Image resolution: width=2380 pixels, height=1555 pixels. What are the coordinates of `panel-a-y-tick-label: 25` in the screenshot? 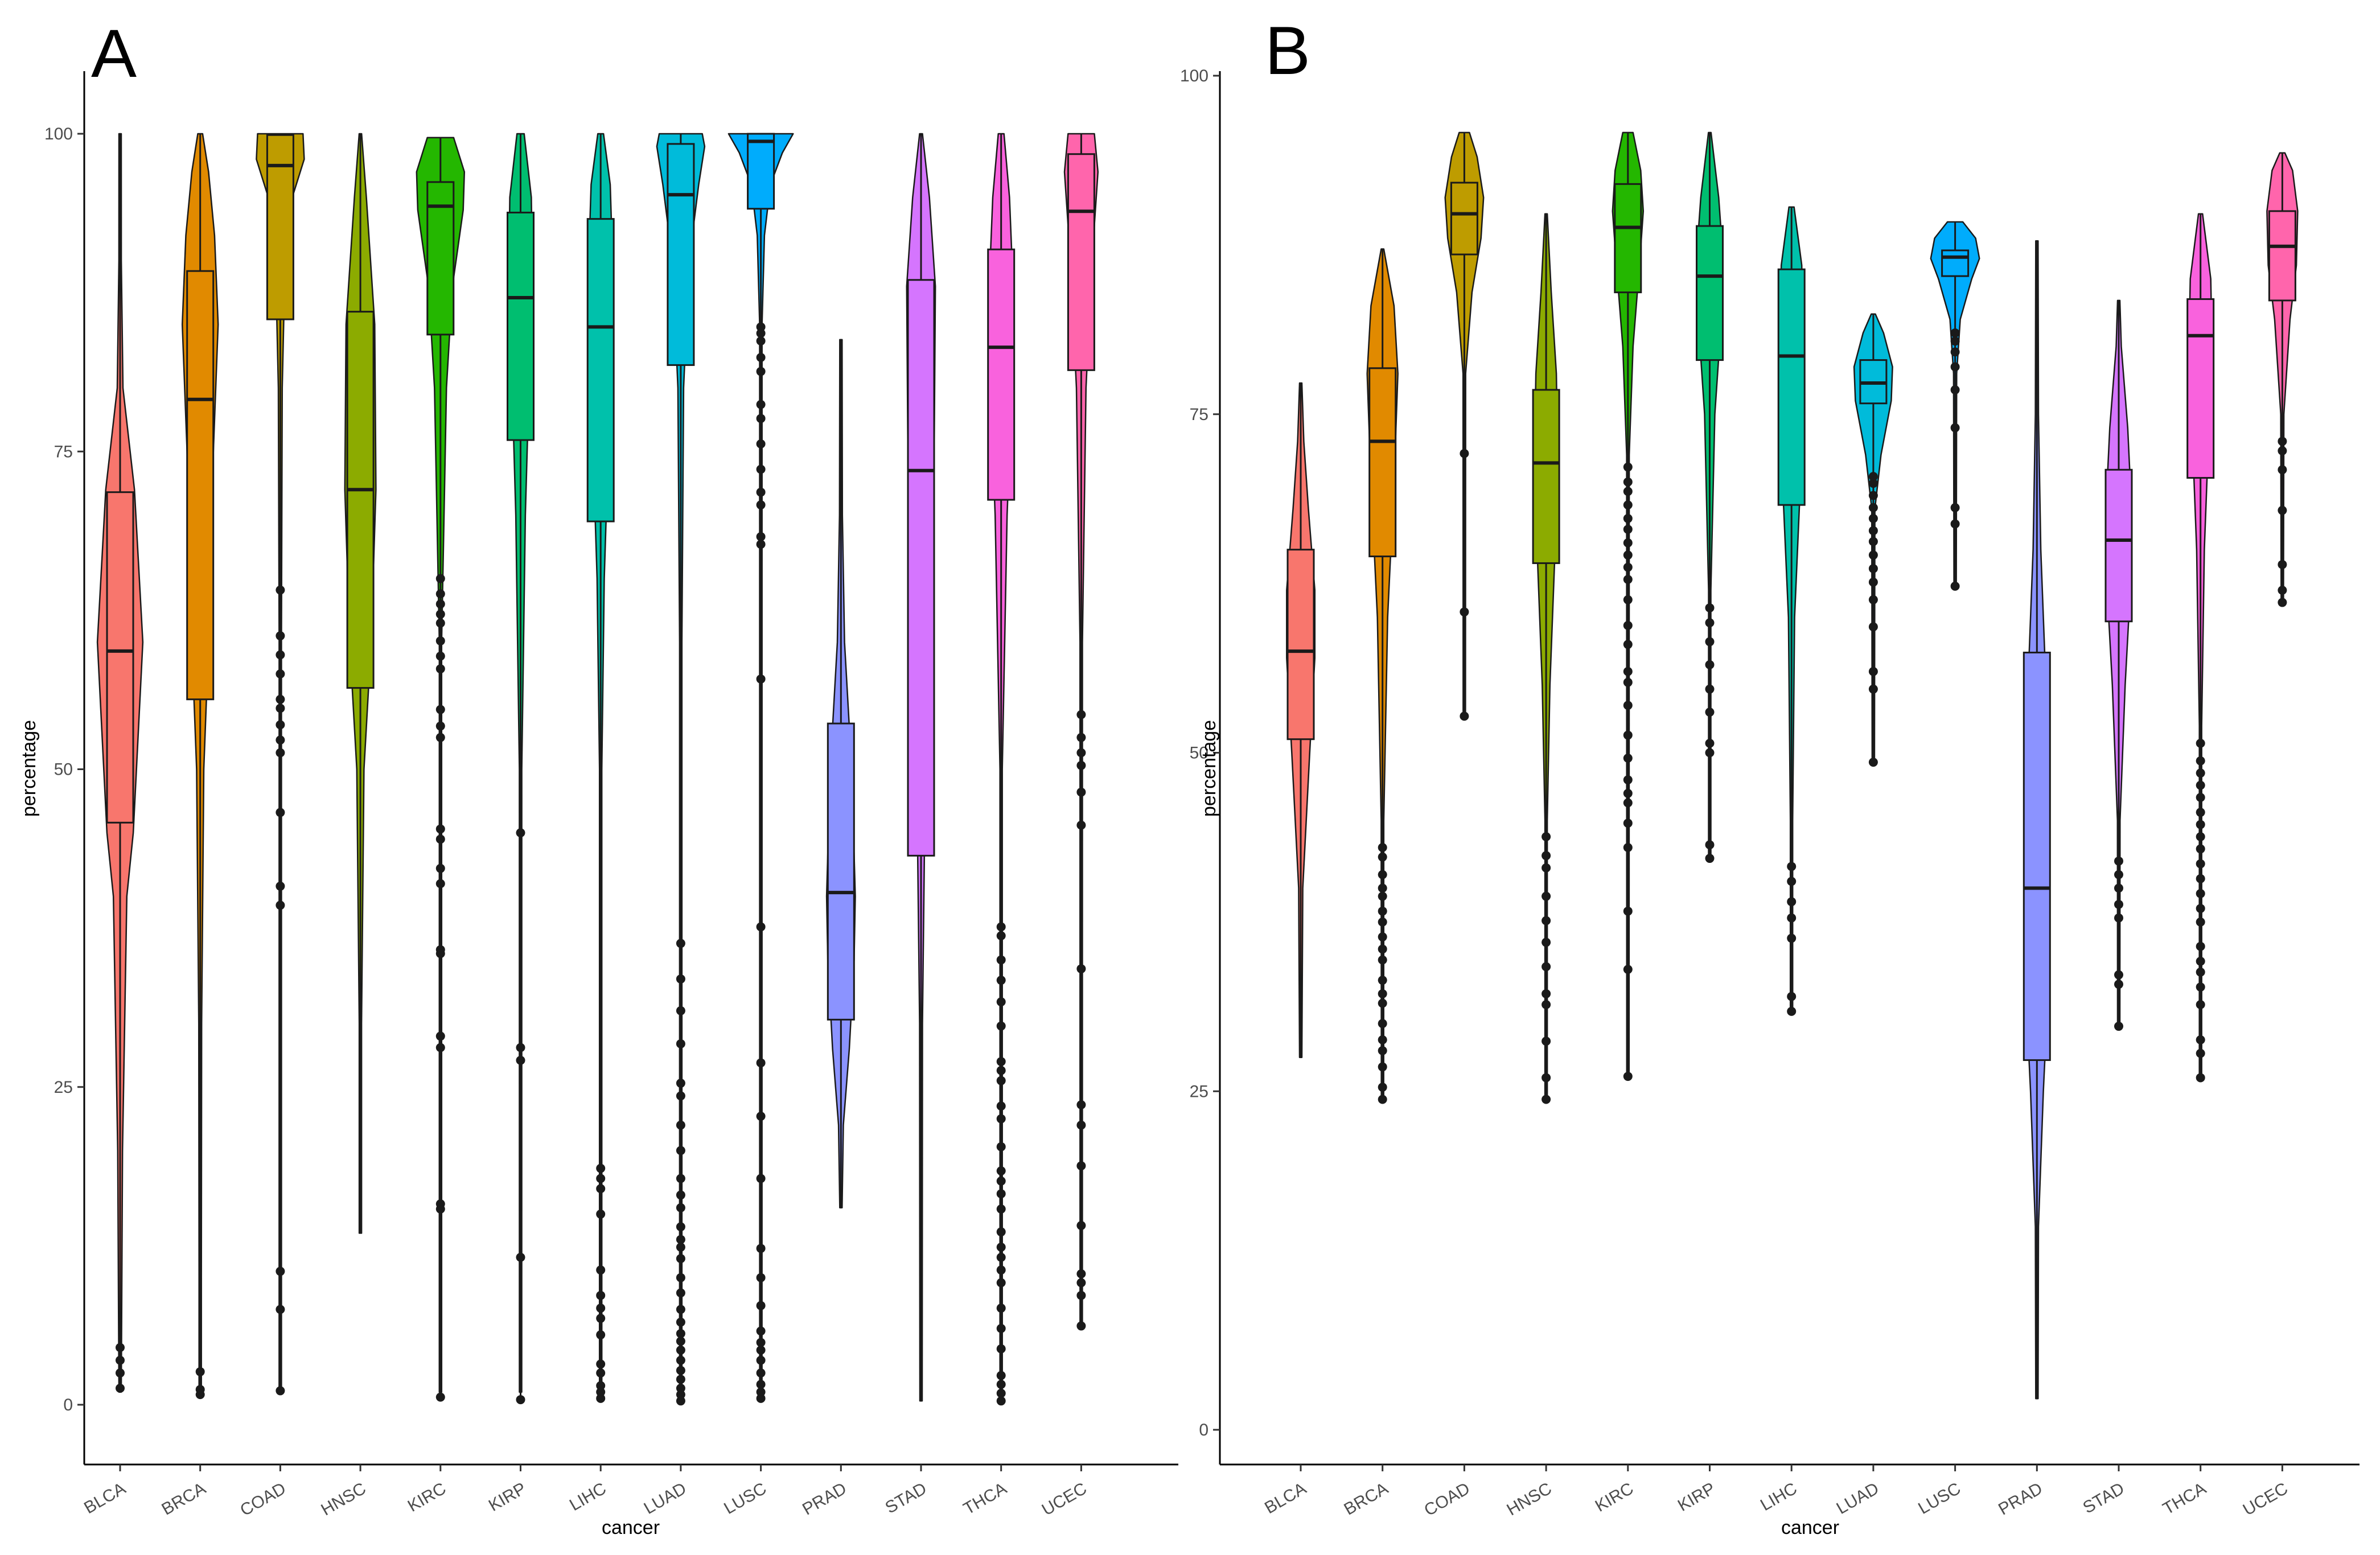 It's located at (63, 1087).